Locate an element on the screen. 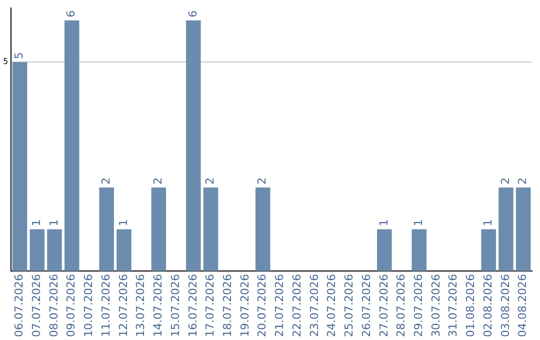 Image resolution: width=540 pixels, height=340 pixels. x-tick-label: 01.08.2026 is located at coordinates (471, 306).